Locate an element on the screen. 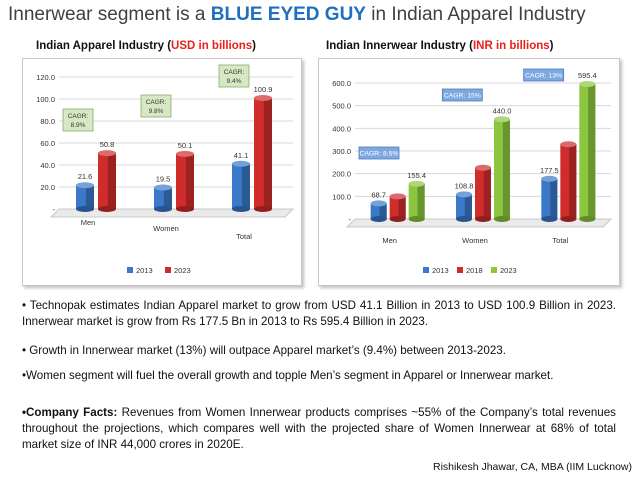  innerwear-bar-2023-women-shade is located at coordinates (506, 169).